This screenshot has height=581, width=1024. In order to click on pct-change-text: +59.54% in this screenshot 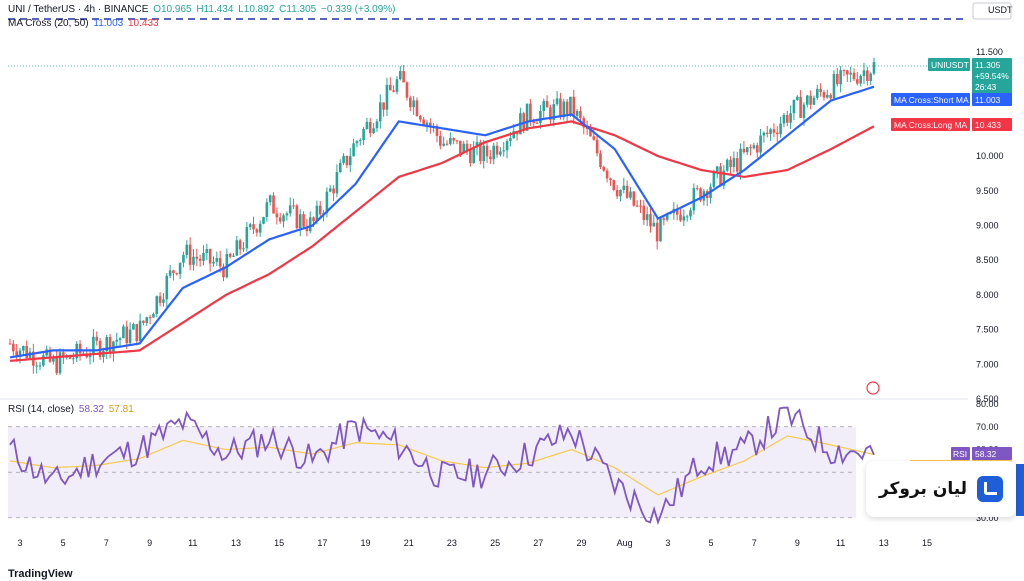, I will do `click(992, 76)`.